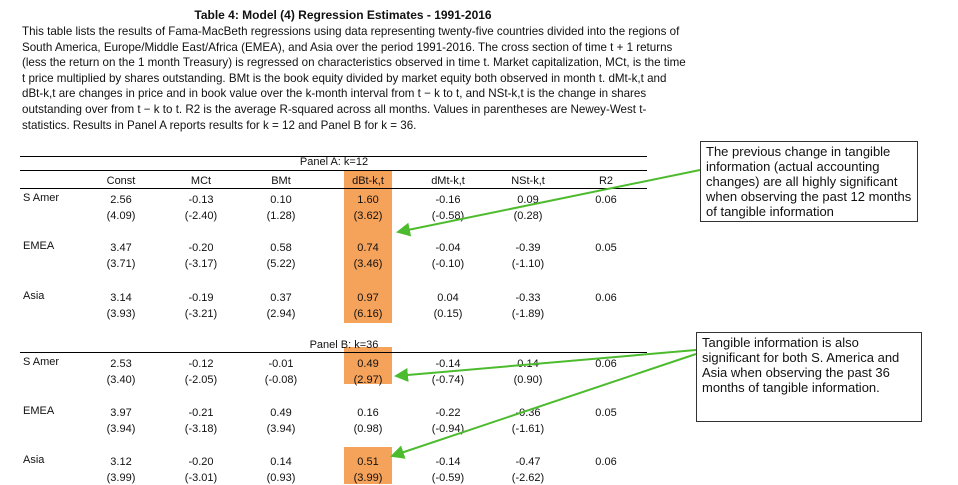  Describe the element at coordinates (39, 246) in the screenshot. I see `row-label: EMEA` at that location.